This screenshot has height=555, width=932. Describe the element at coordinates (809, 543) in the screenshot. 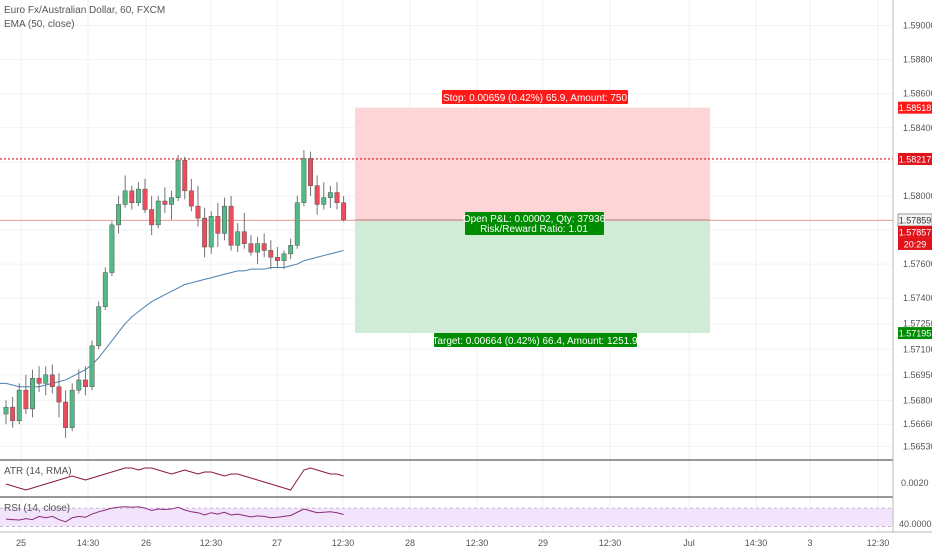

I see `time-tick-label: 3` at that location.